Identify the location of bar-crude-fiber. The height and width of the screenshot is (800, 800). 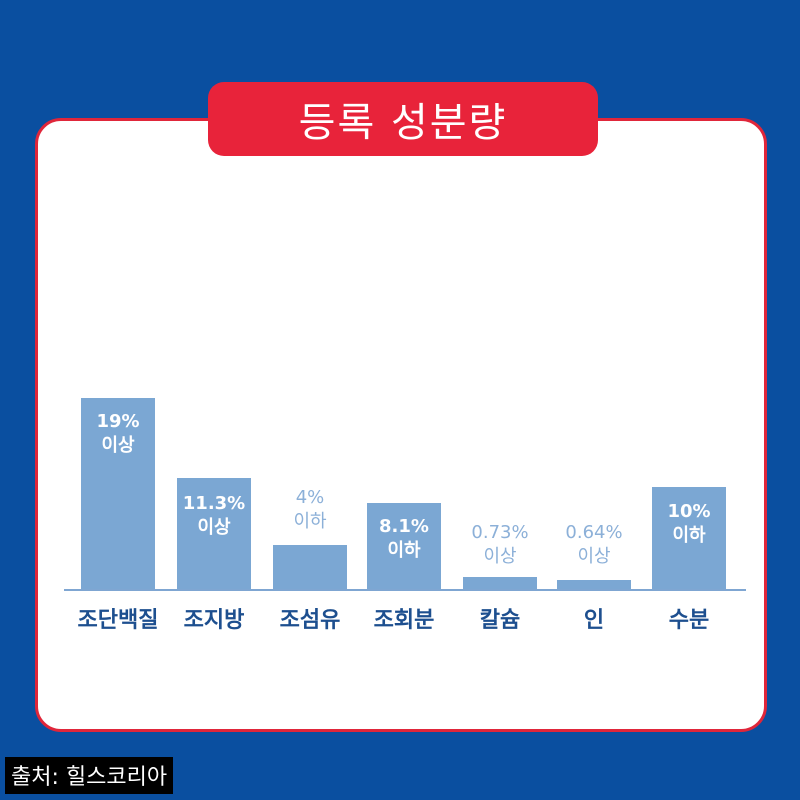
(310, 567).